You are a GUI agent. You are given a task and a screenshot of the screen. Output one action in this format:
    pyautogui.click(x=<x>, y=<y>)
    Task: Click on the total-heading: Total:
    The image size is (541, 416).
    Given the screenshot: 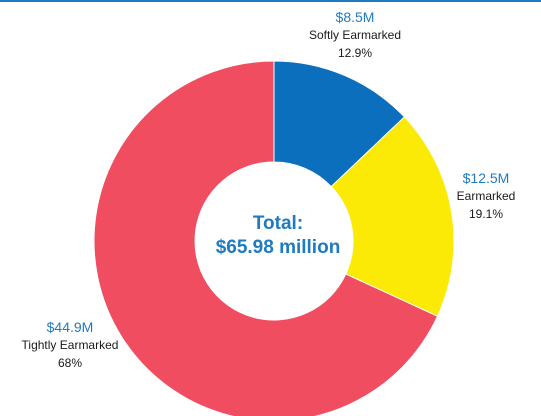 What is the action you would take?
    pyautogui.click(x=278, y=223)
    